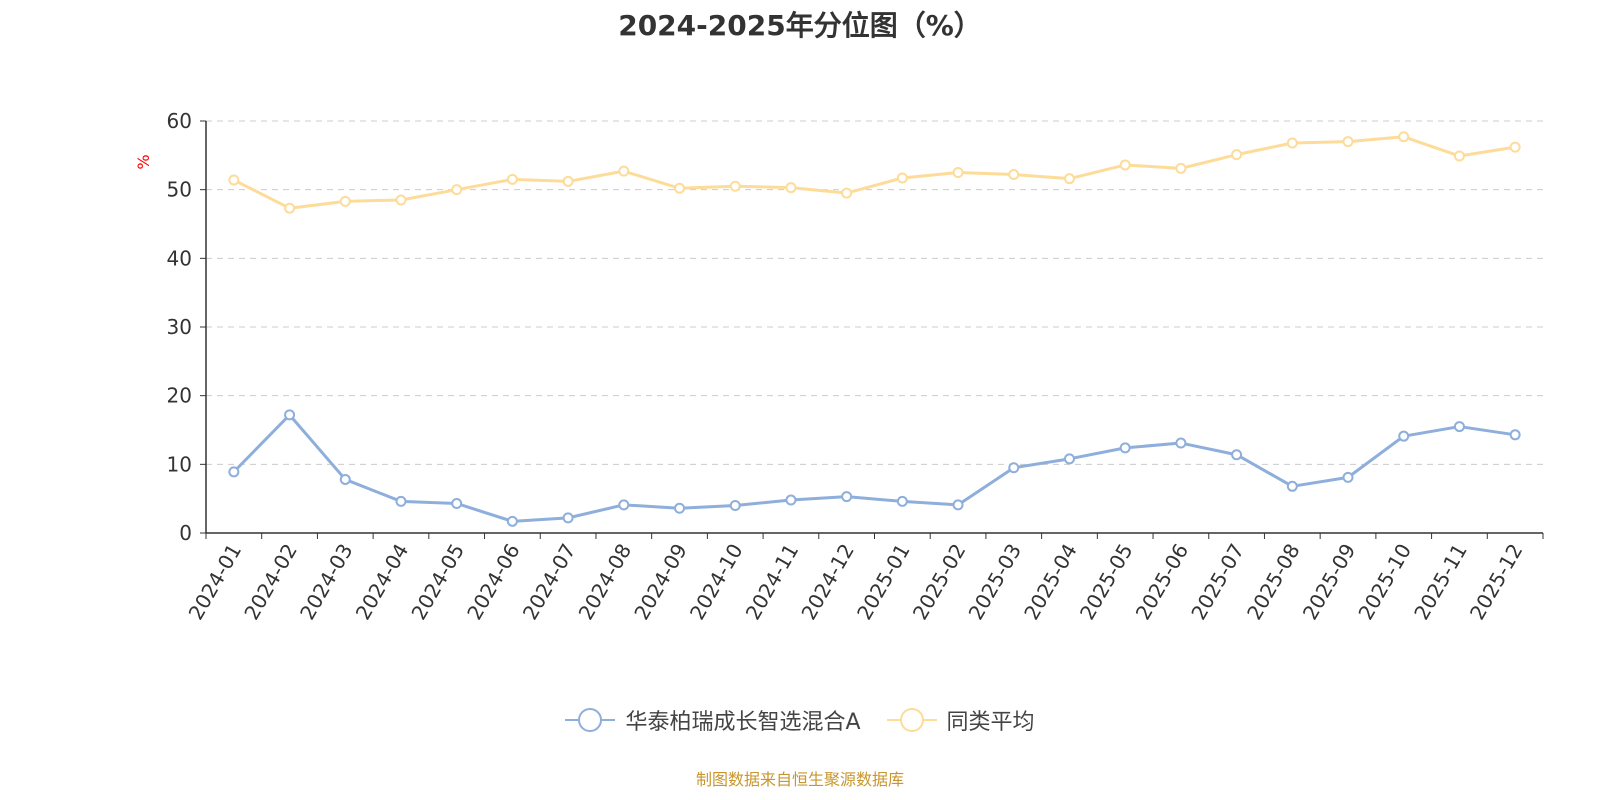 The width and height of the screenshot is (1600, 800). I want to click on x-tick-label: 2024-12, so click(827, 582).